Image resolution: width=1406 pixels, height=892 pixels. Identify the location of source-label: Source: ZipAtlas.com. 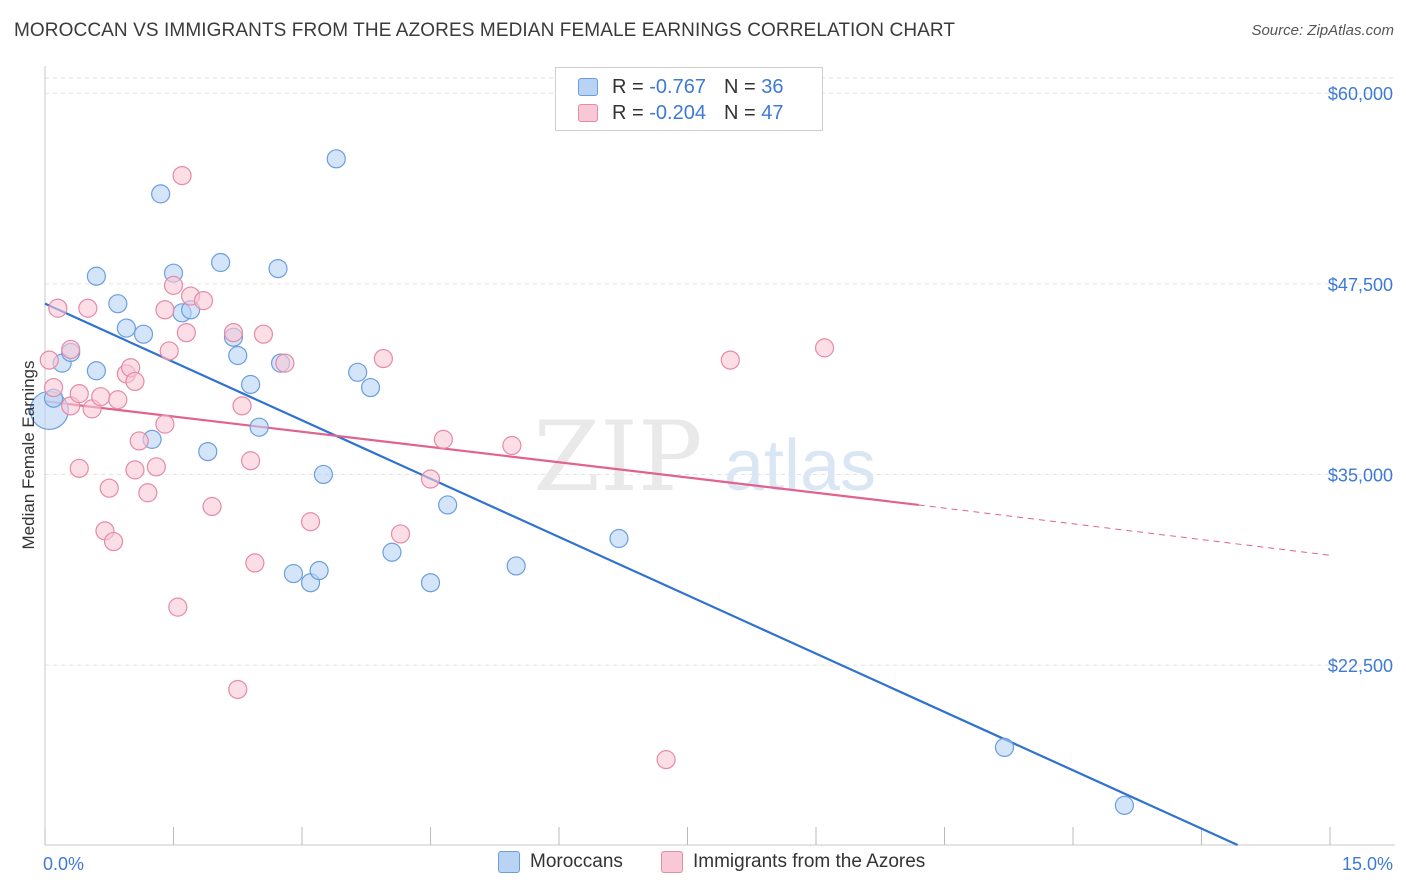
(1322, 30).